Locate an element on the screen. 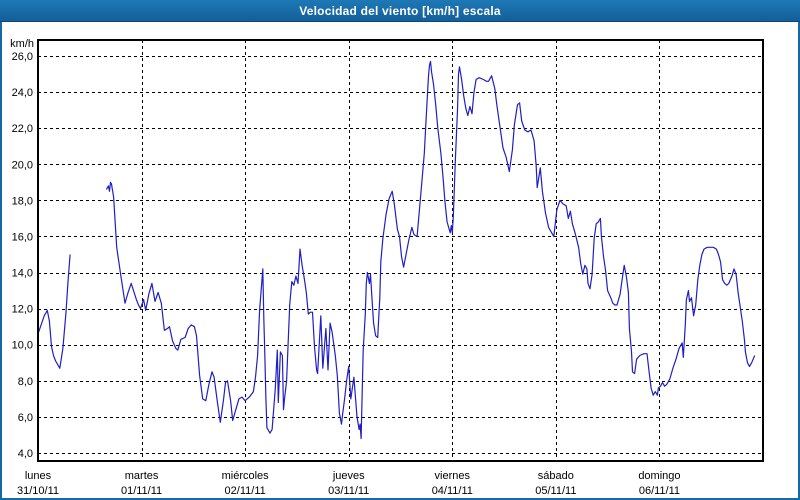  y-tick-label: 22,0 is located at coordinates (22, 129).